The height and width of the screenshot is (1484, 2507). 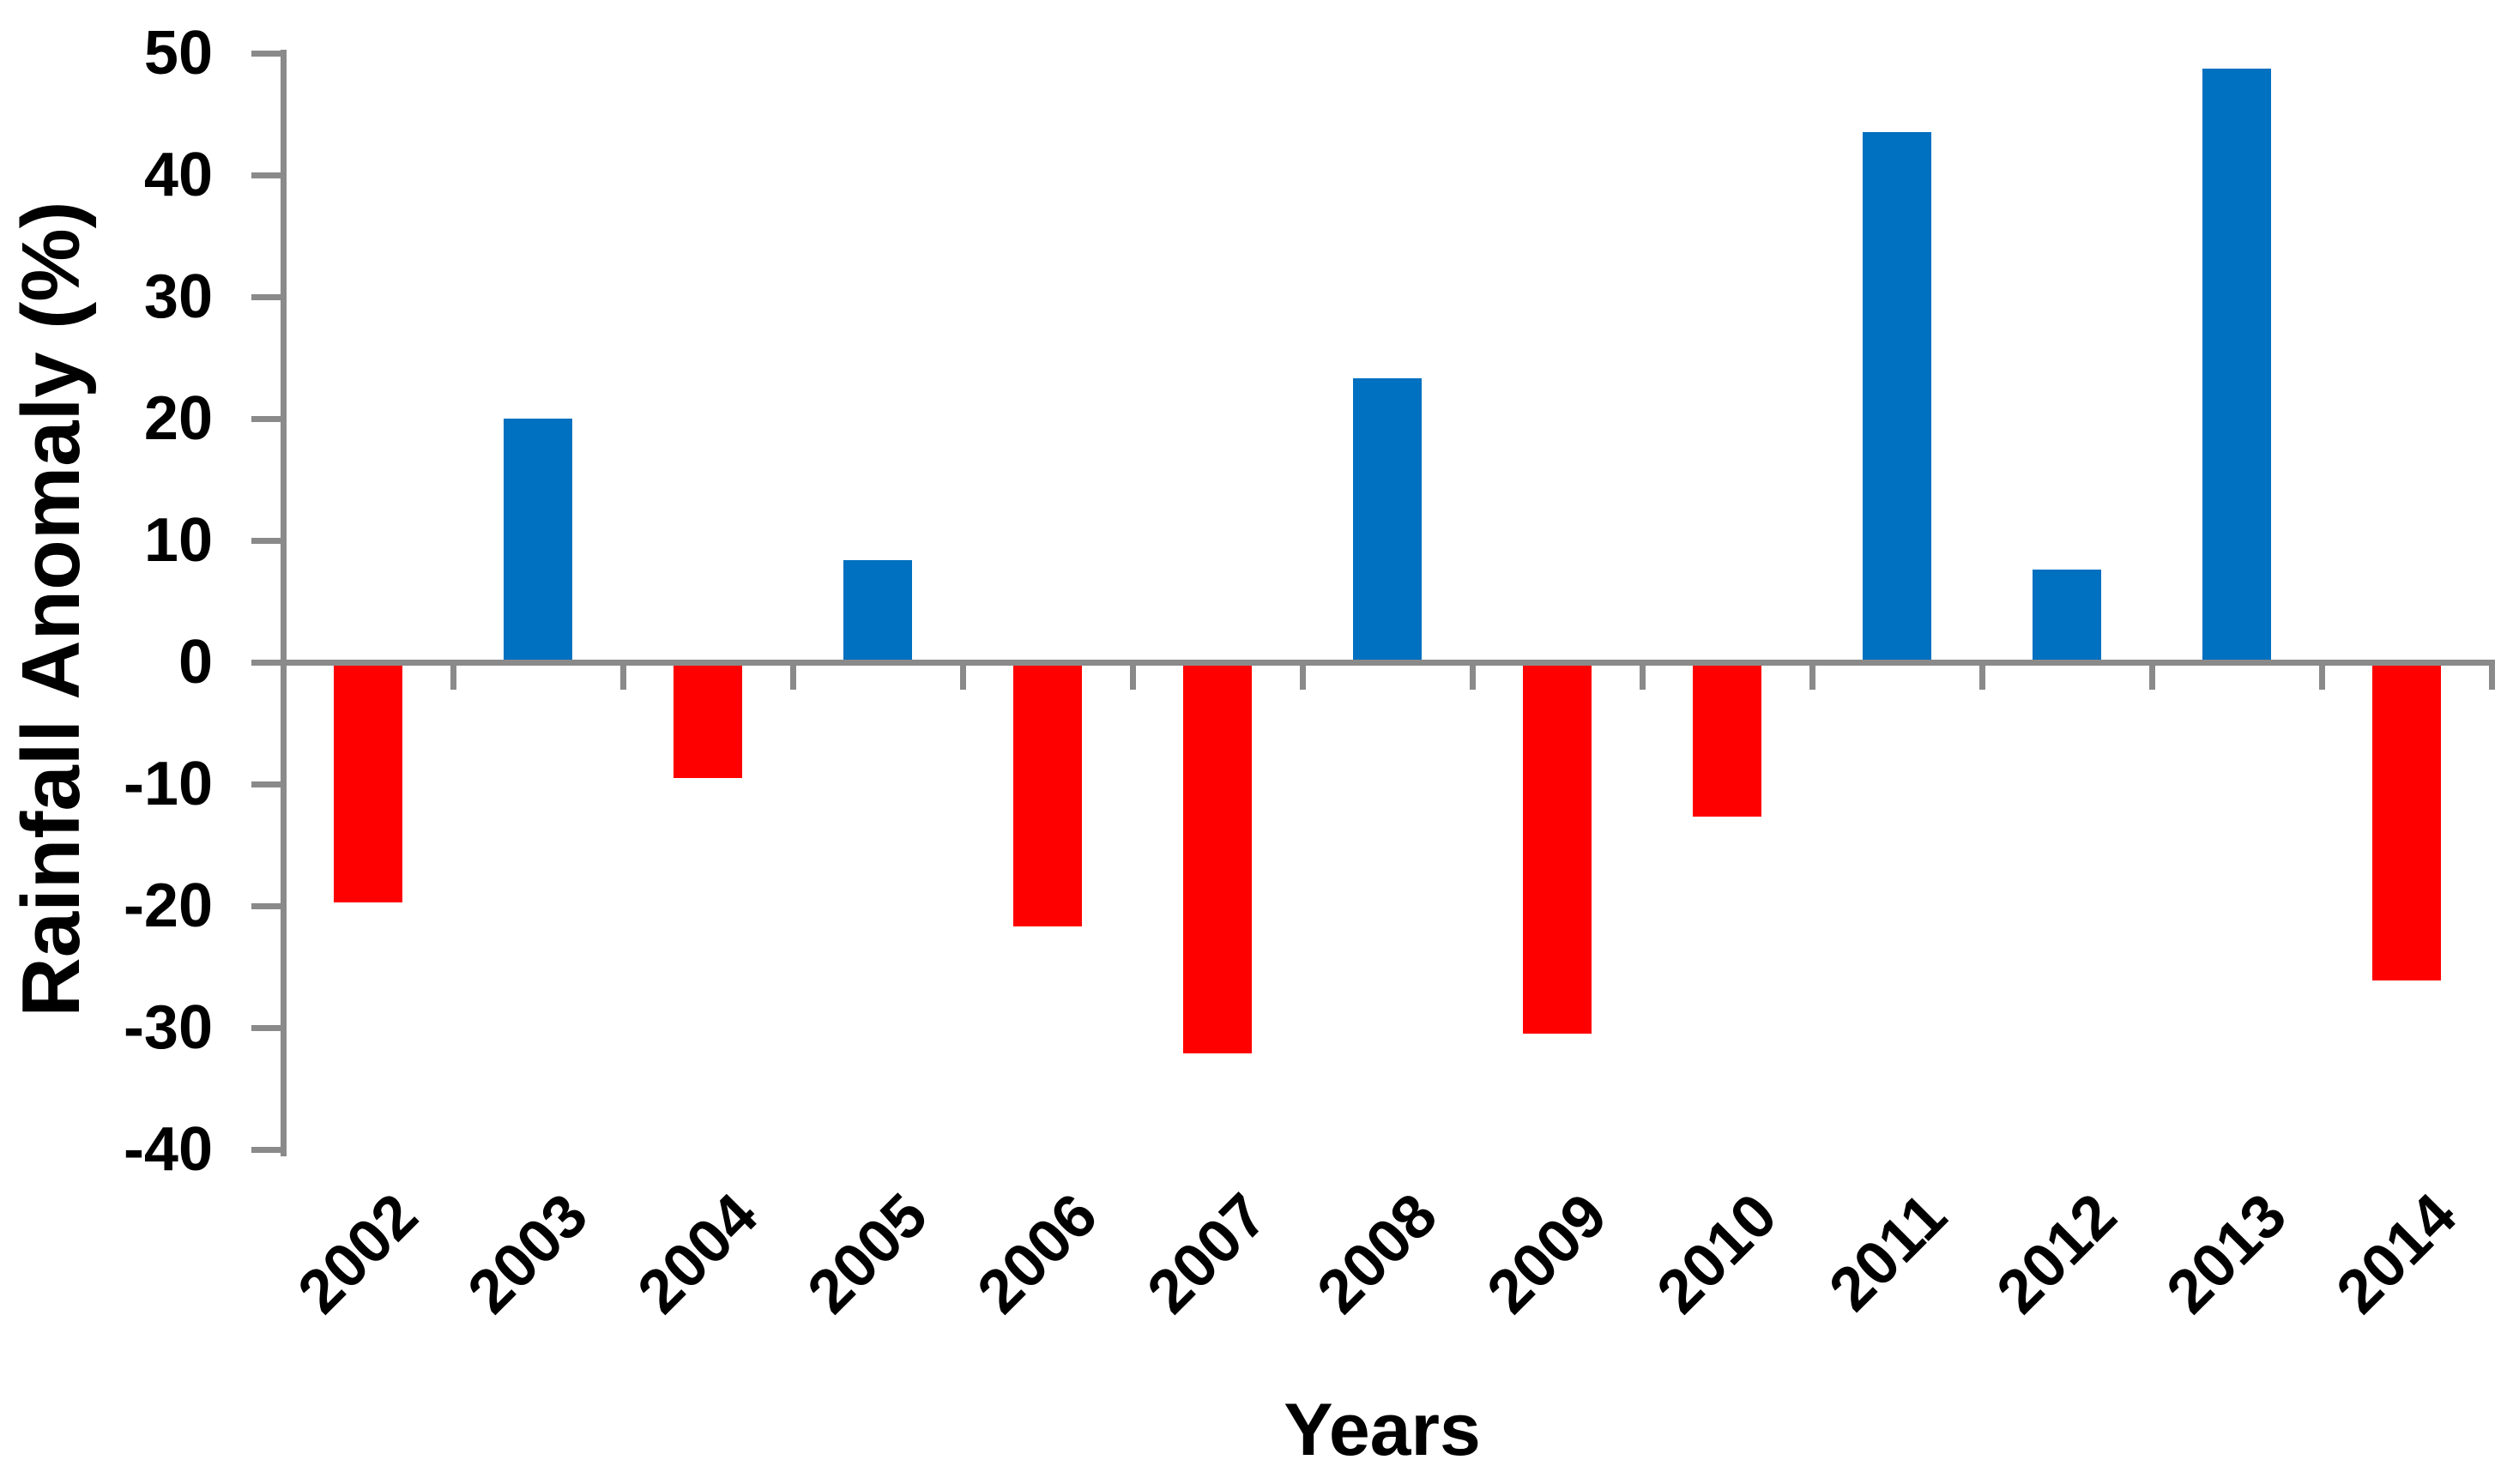 What do you see at coordinates (195, 662) in the screenshot?
I see `y-tick-label: 0` at bounding box center [195, 662].